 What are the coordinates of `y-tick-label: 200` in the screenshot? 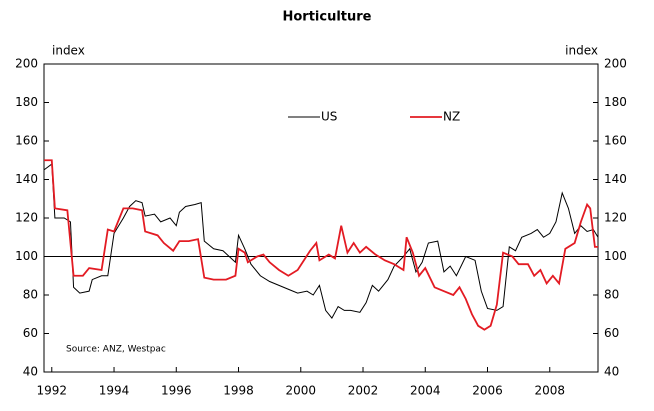 It's located at (26, 64).